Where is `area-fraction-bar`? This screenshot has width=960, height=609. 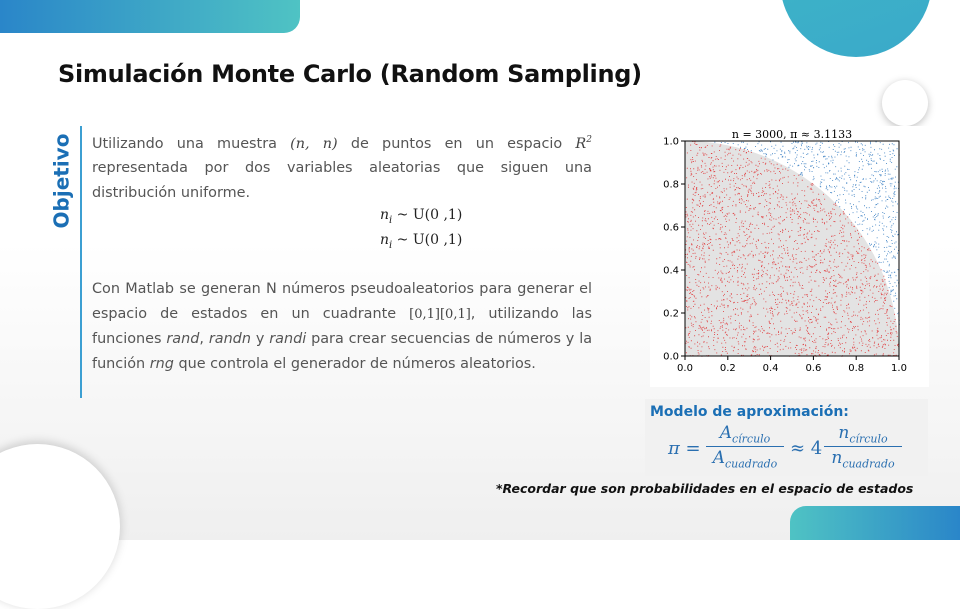
area-fraction-bar is located at coordinates (745, 447).